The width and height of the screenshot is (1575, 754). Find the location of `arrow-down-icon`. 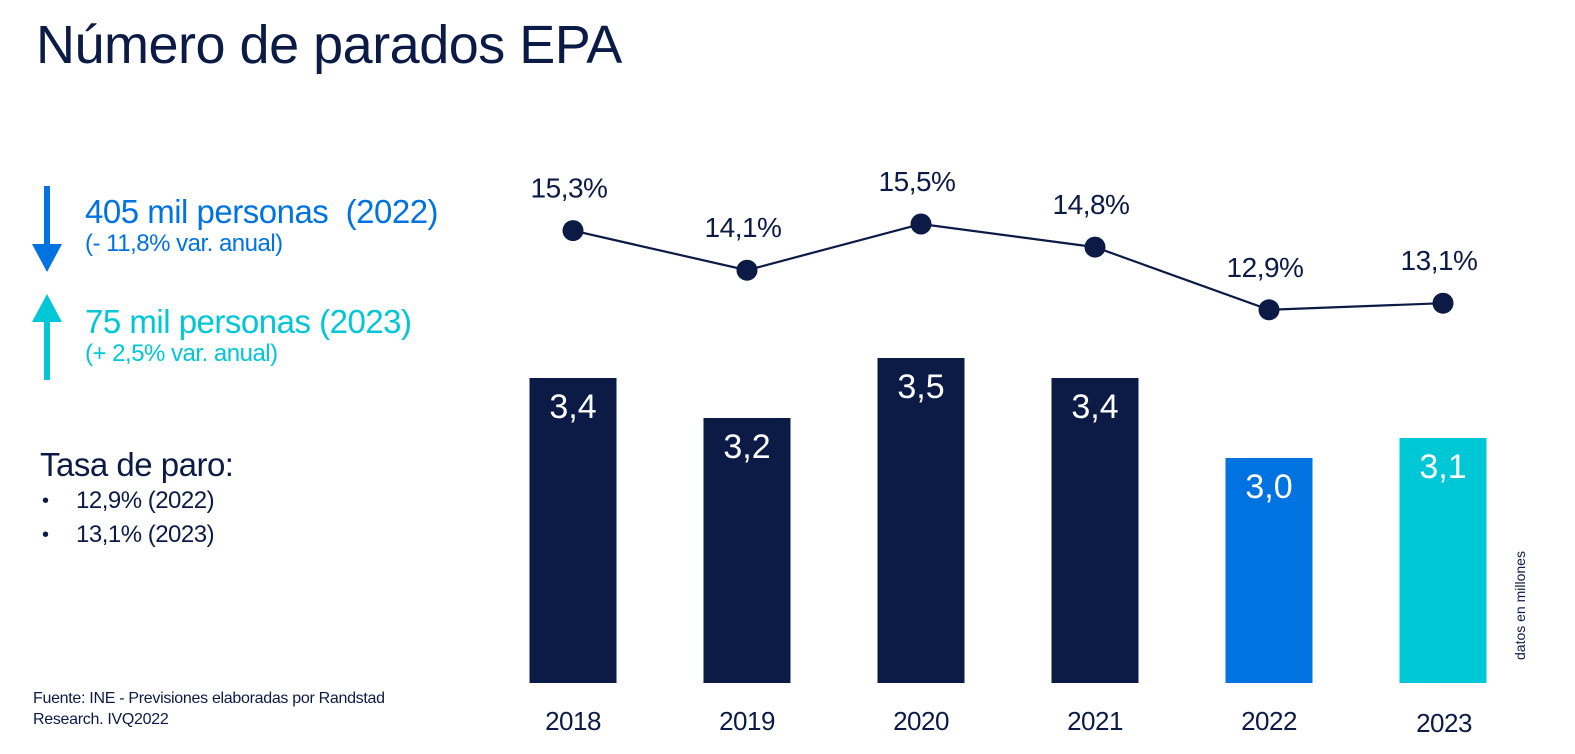

arrow-down-icon is located at coordinates (47, 229).